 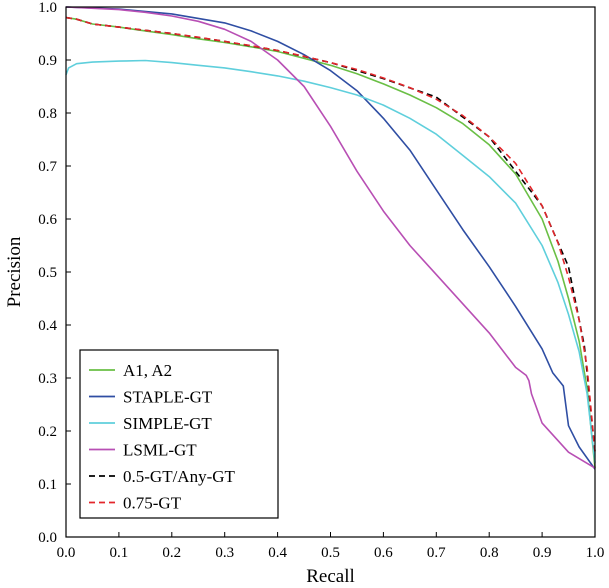 What do you see at coordinates (47, 220) in the screenshot?
I see `y-tick-label: 0.6` at bounding box center [47, 220].